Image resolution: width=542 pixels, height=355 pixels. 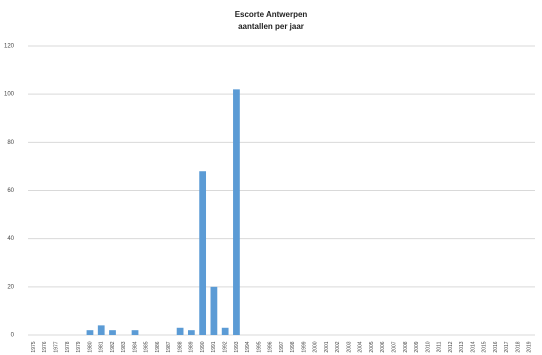 What do you see at coordinates (214, 346) in the screenshot?
I see `x-tick-label: 1991` at bounding box center [214, 346].